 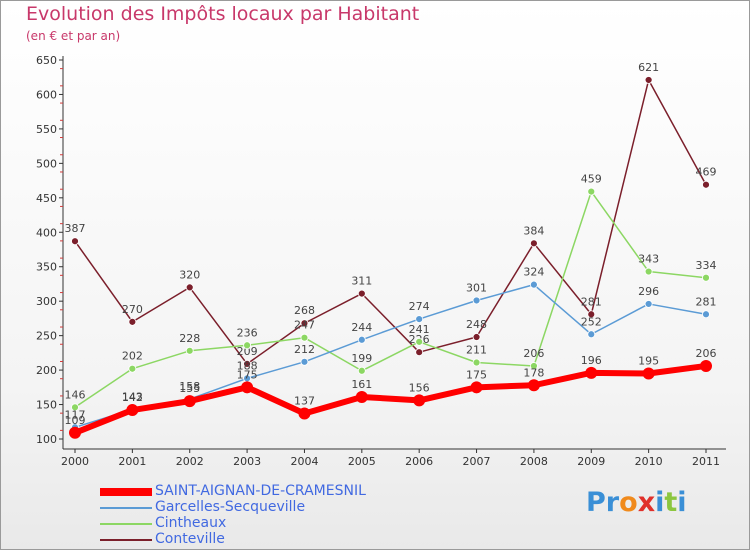 I want to click on data-label-conteville: 270, so click(x=132, y=309).